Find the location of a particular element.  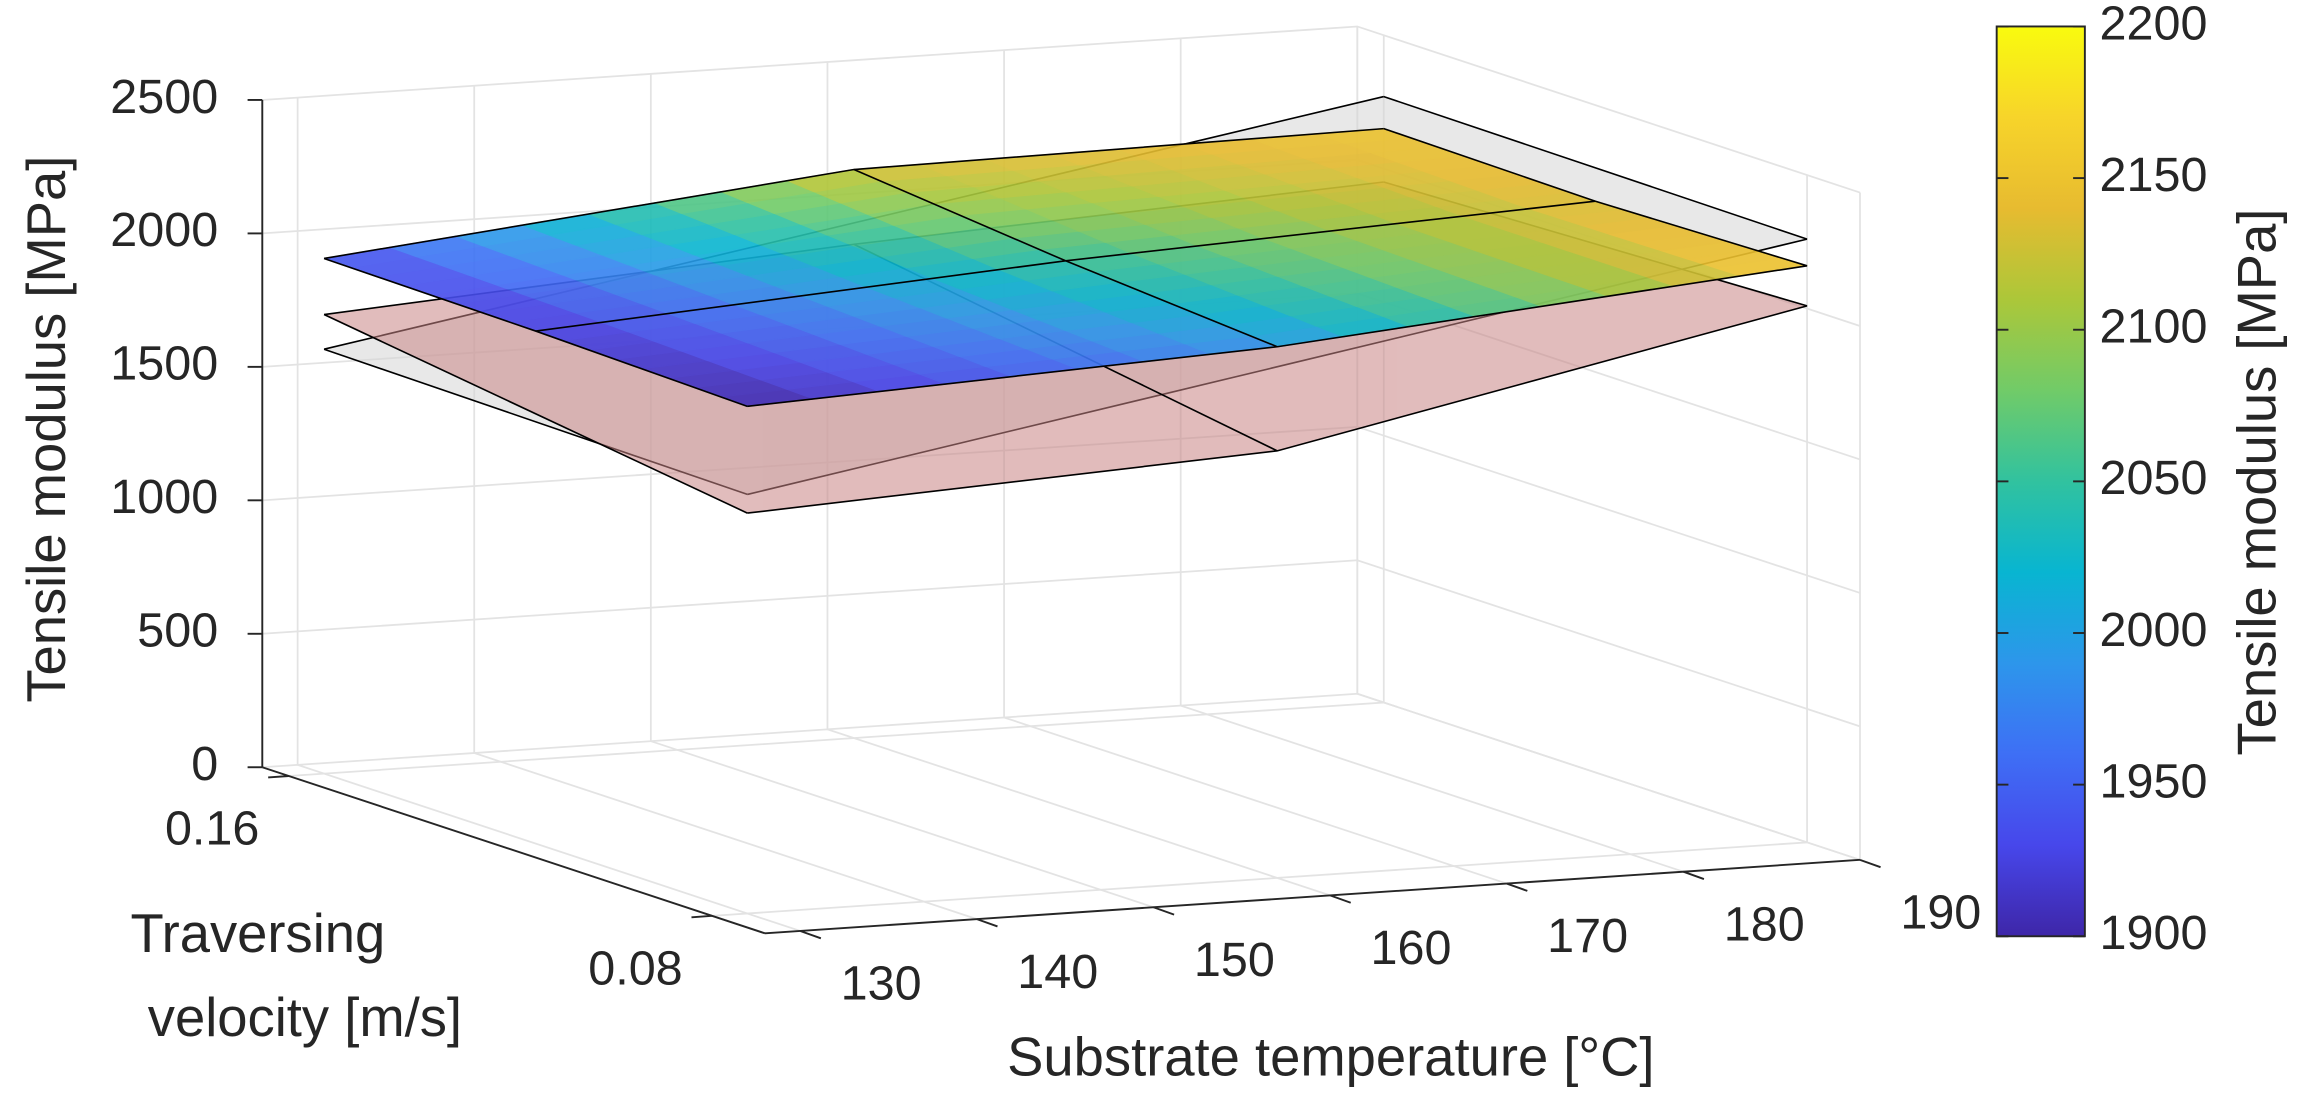

x-tick-label: 130 is located at coordinates (881, 984).